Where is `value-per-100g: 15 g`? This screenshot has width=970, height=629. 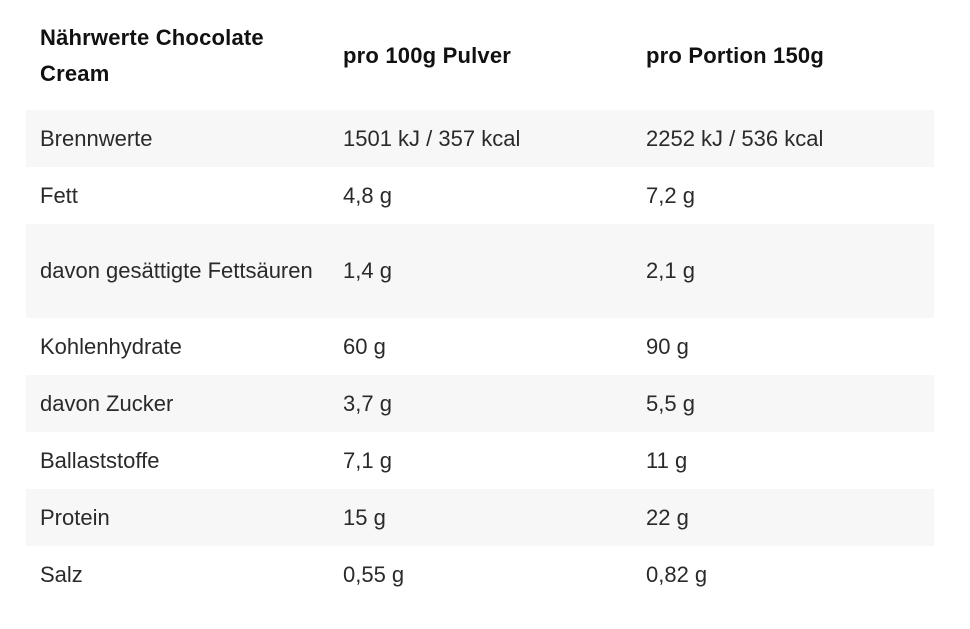
value-per-100g: 15 g is located at coordinates (480, 517).